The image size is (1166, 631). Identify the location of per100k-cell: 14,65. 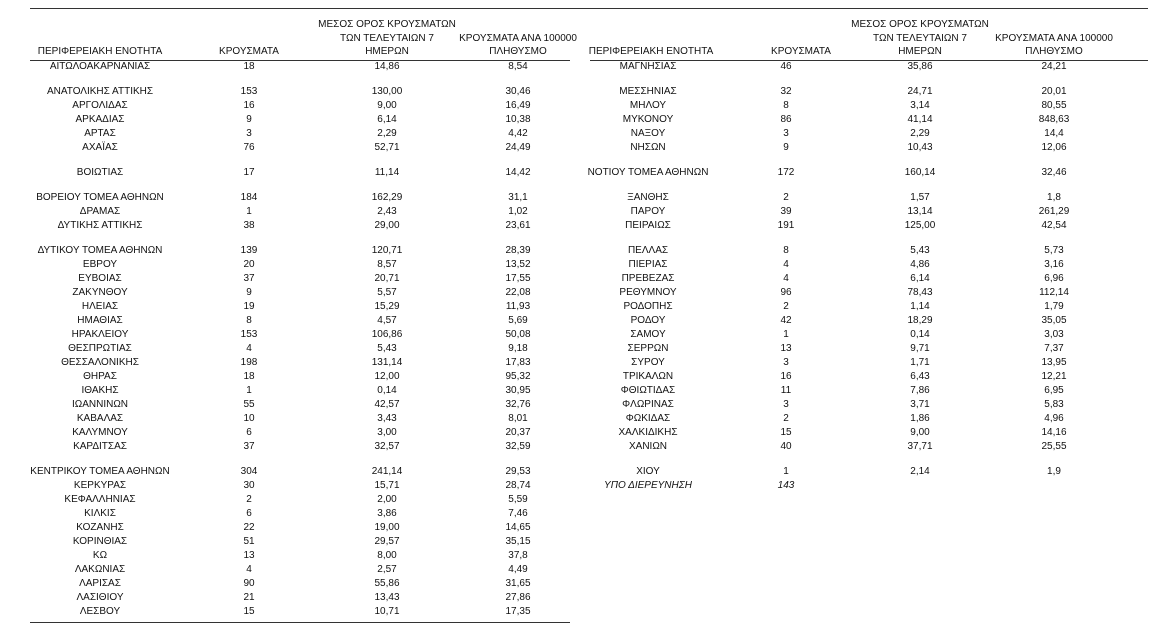
(518, 527).